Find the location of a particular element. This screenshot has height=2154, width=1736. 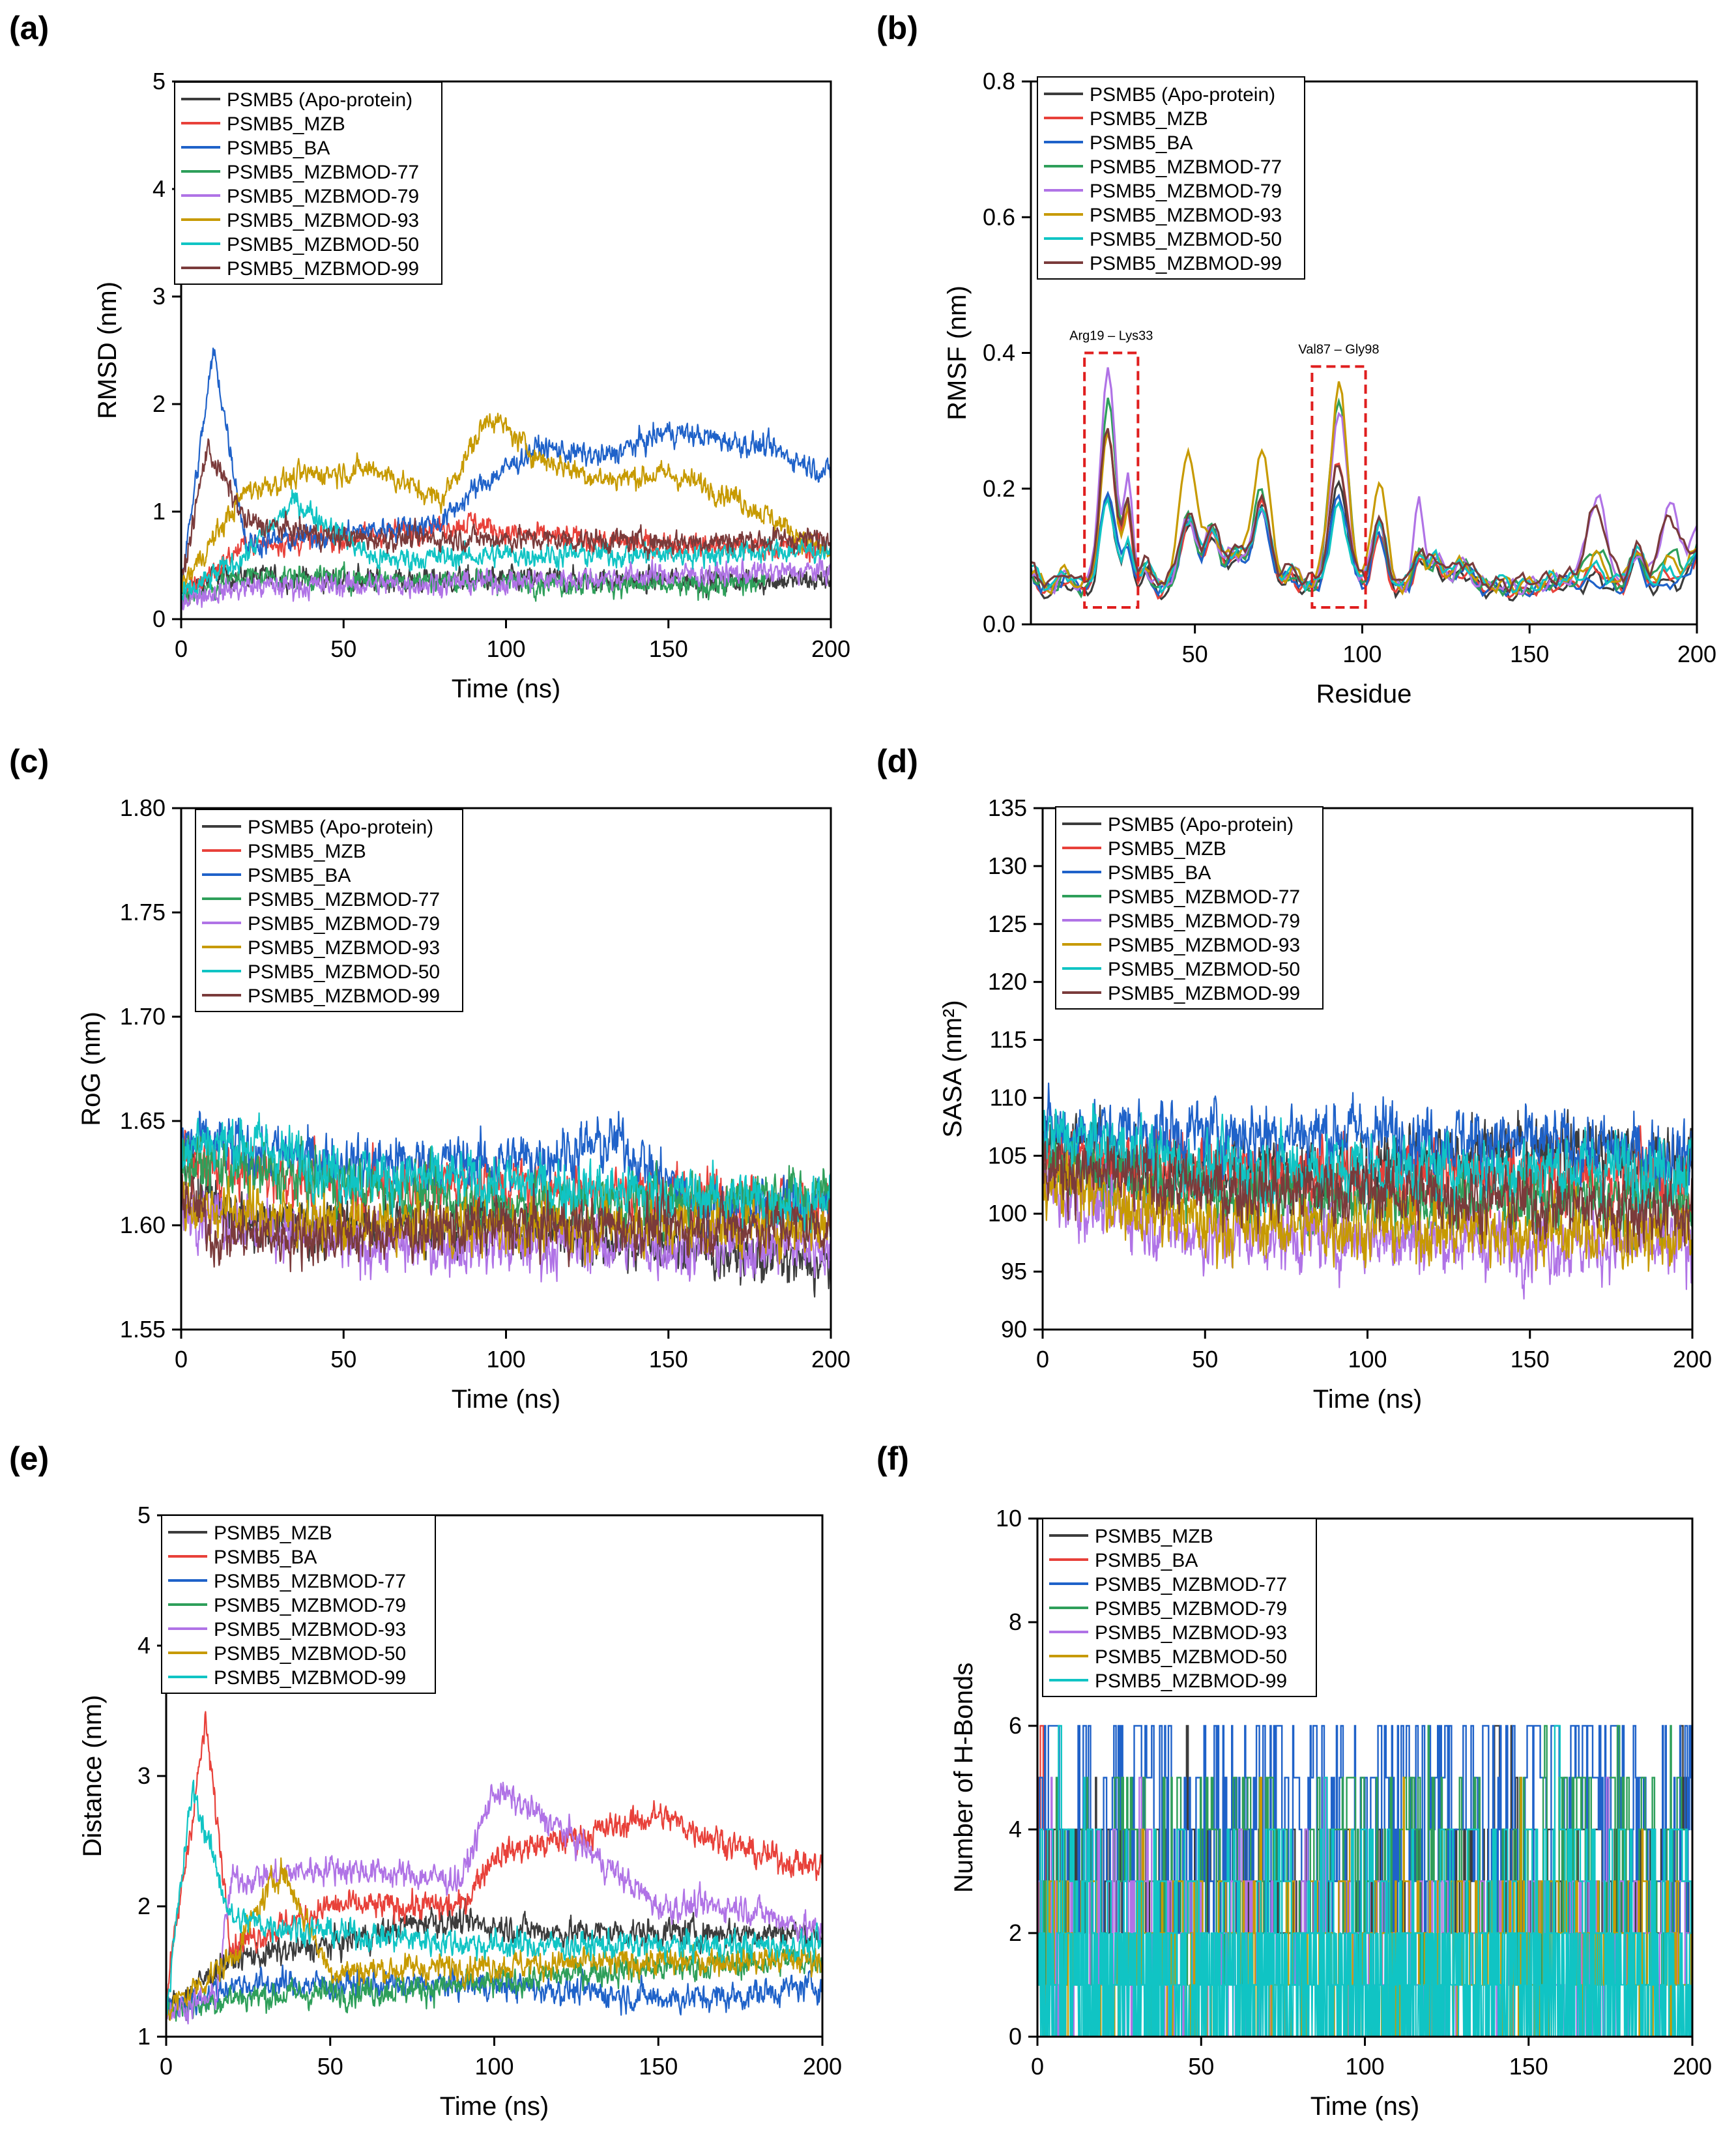

data-area is located at coordinates (506, 1205).